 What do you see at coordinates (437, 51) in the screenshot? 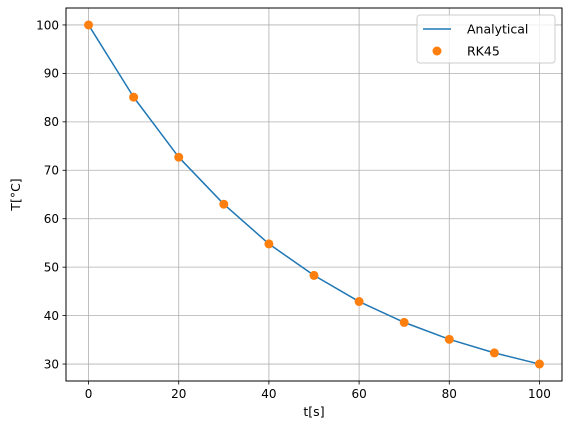
I see `legend-marker-rk45` at bounding box center [437, 51].